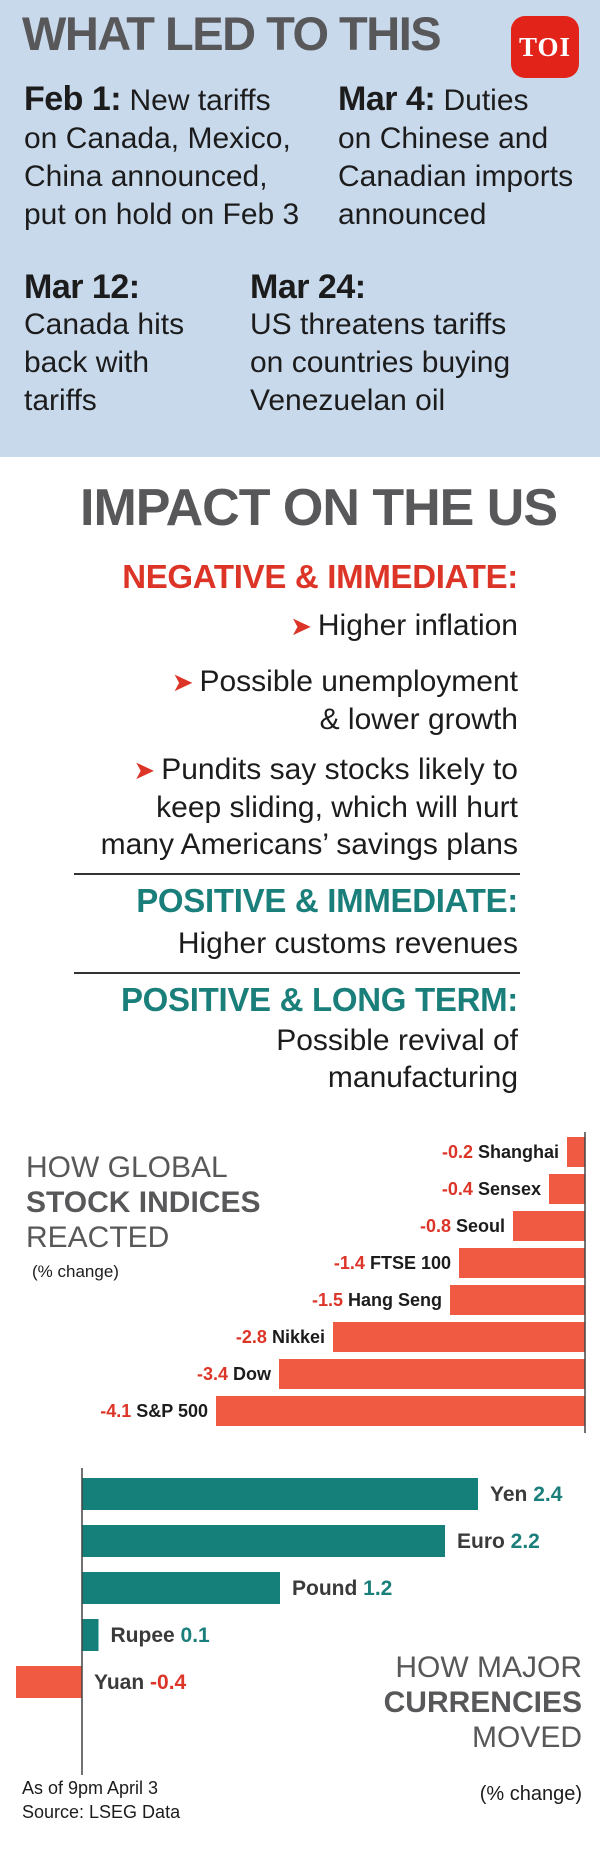  Describe the element at coordinates (484, 1541) in the screenshot. I see `category-label: Euro` at that location.